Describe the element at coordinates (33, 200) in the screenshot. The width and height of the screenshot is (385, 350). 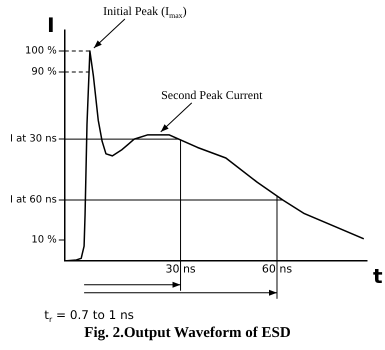
I see `y-tick-label: I at 60 ns` at that location.